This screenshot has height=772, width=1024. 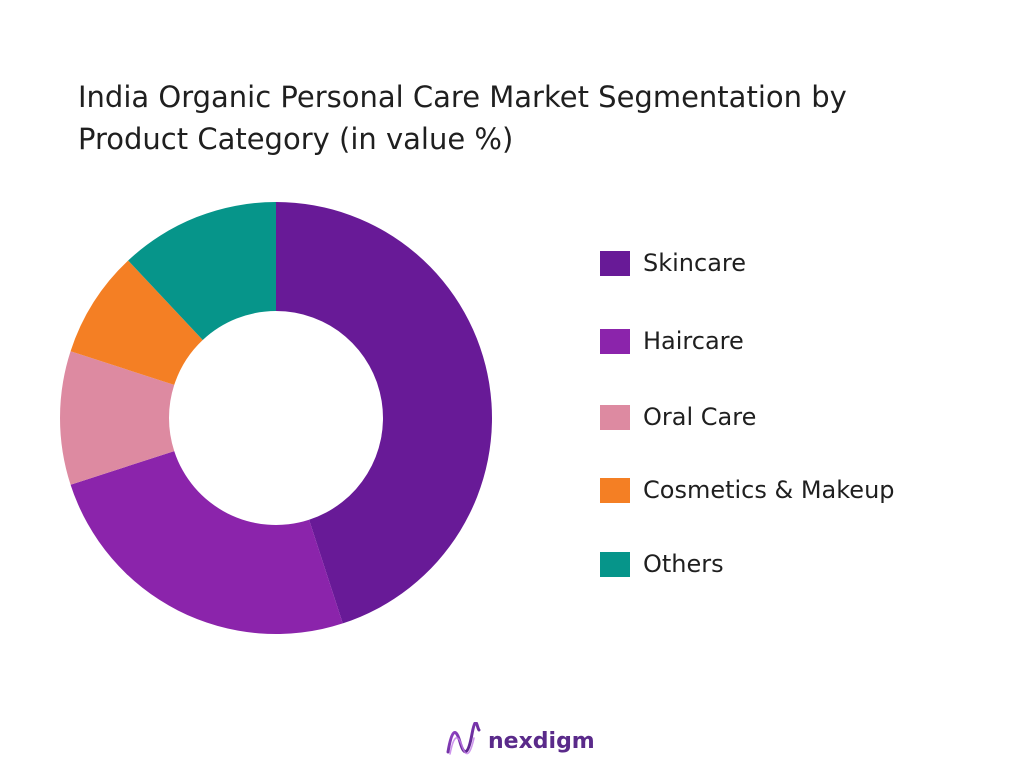 I want to click on legend-swatch-skincare, so click(x=615, y=263).